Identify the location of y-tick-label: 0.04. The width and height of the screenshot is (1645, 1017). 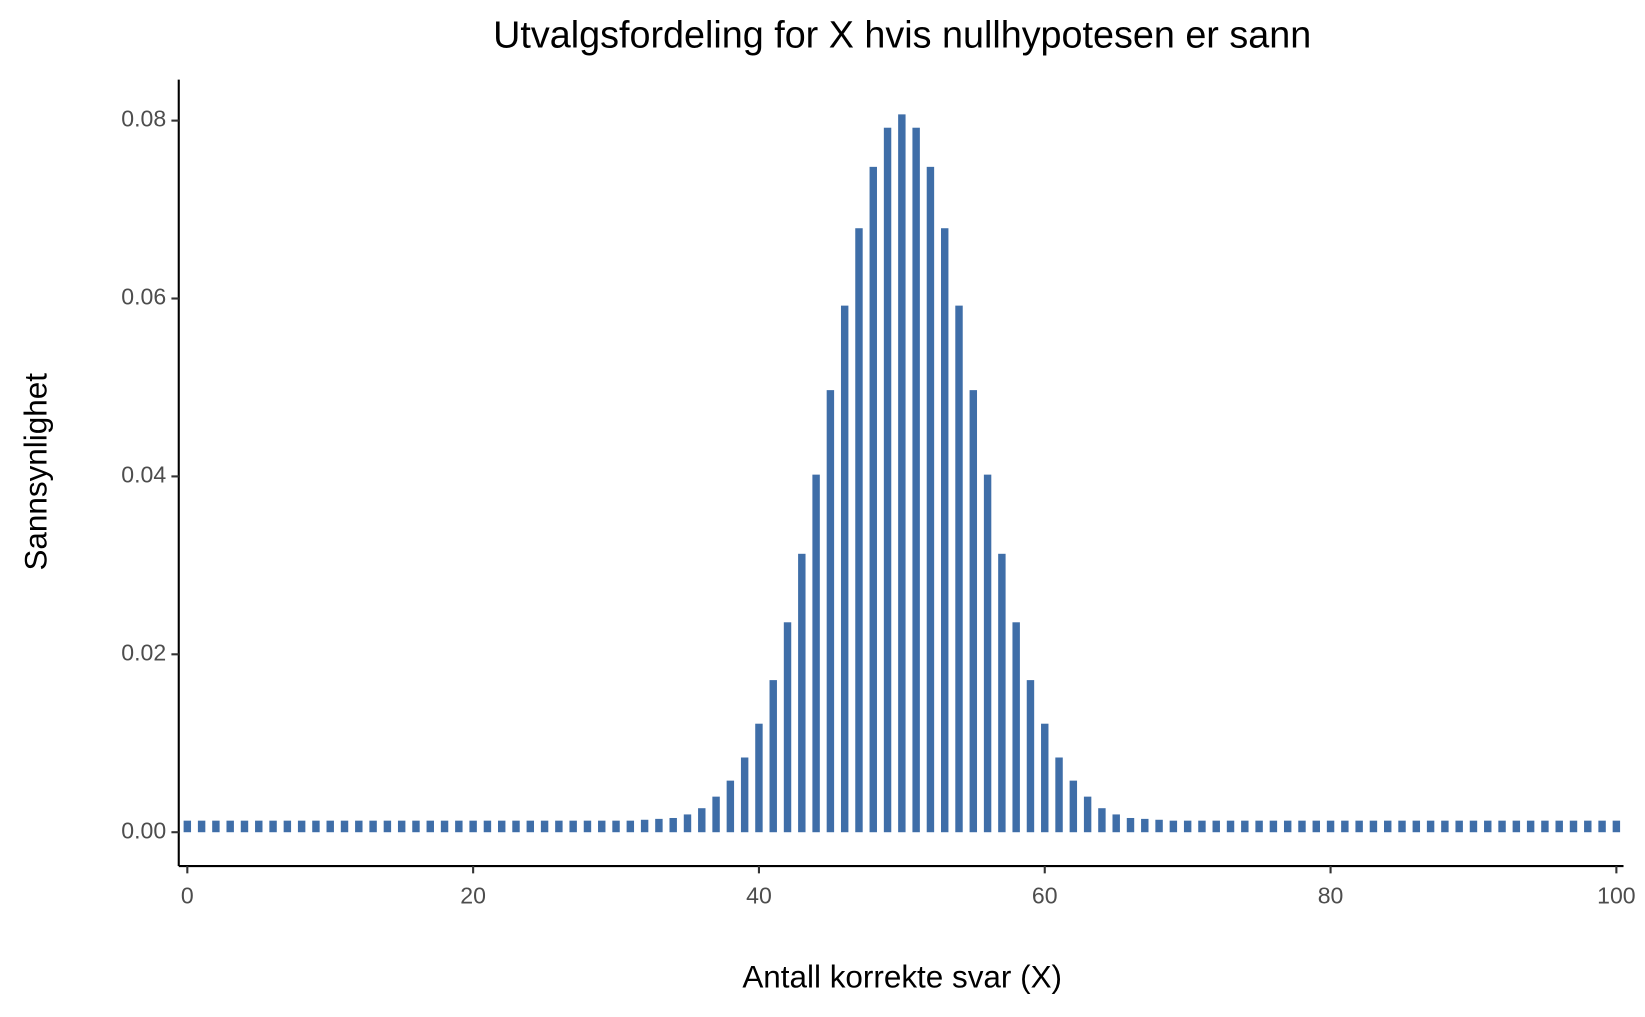
(143, 475).